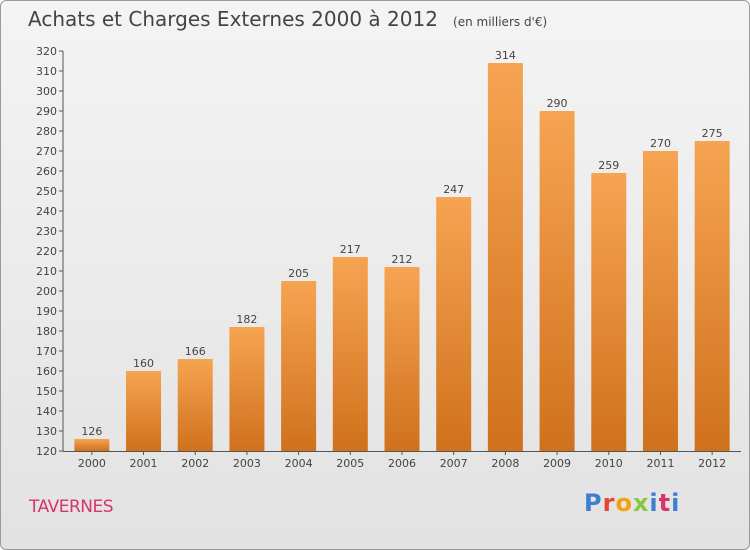 Image resolution: width=750 pixels, height=550 pixels. I want to click on x-tick-label: 2001, so click(144, 463).